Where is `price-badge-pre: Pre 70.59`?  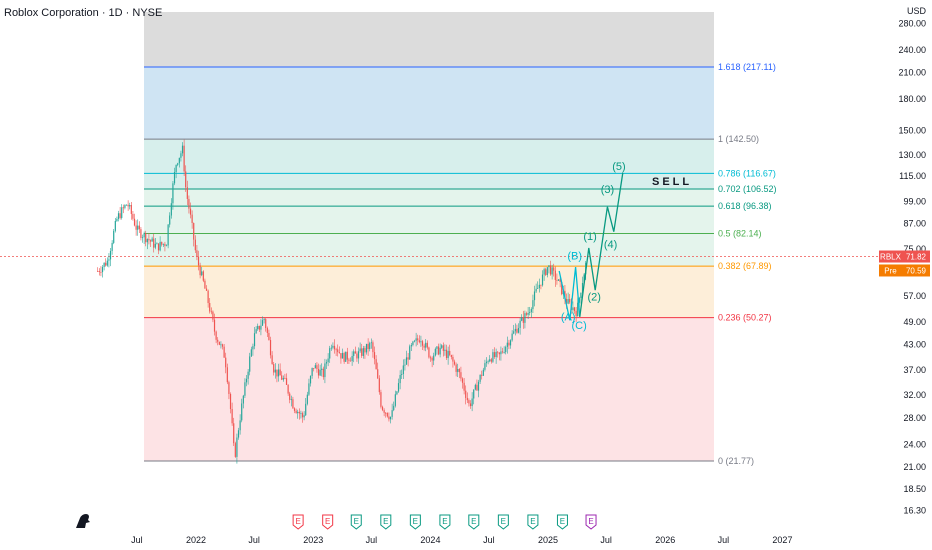 price-badge-pre: Pre 70.59 is located at coordinates (904, 270).